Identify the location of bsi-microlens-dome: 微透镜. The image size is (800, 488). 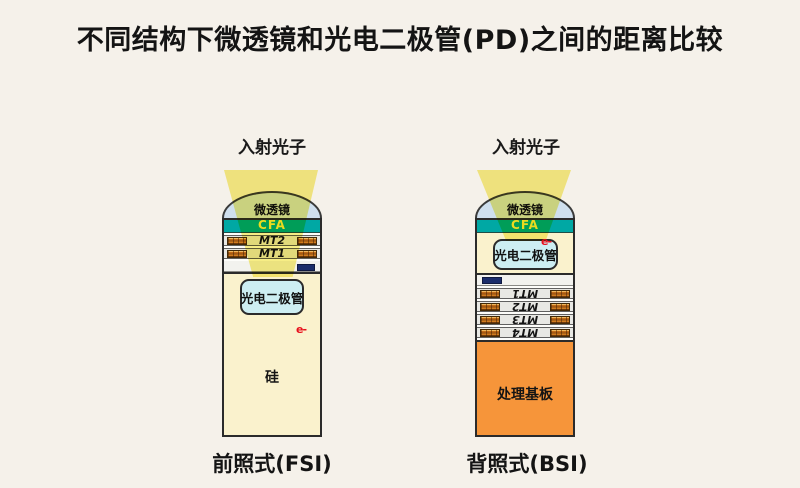
(525, 204).